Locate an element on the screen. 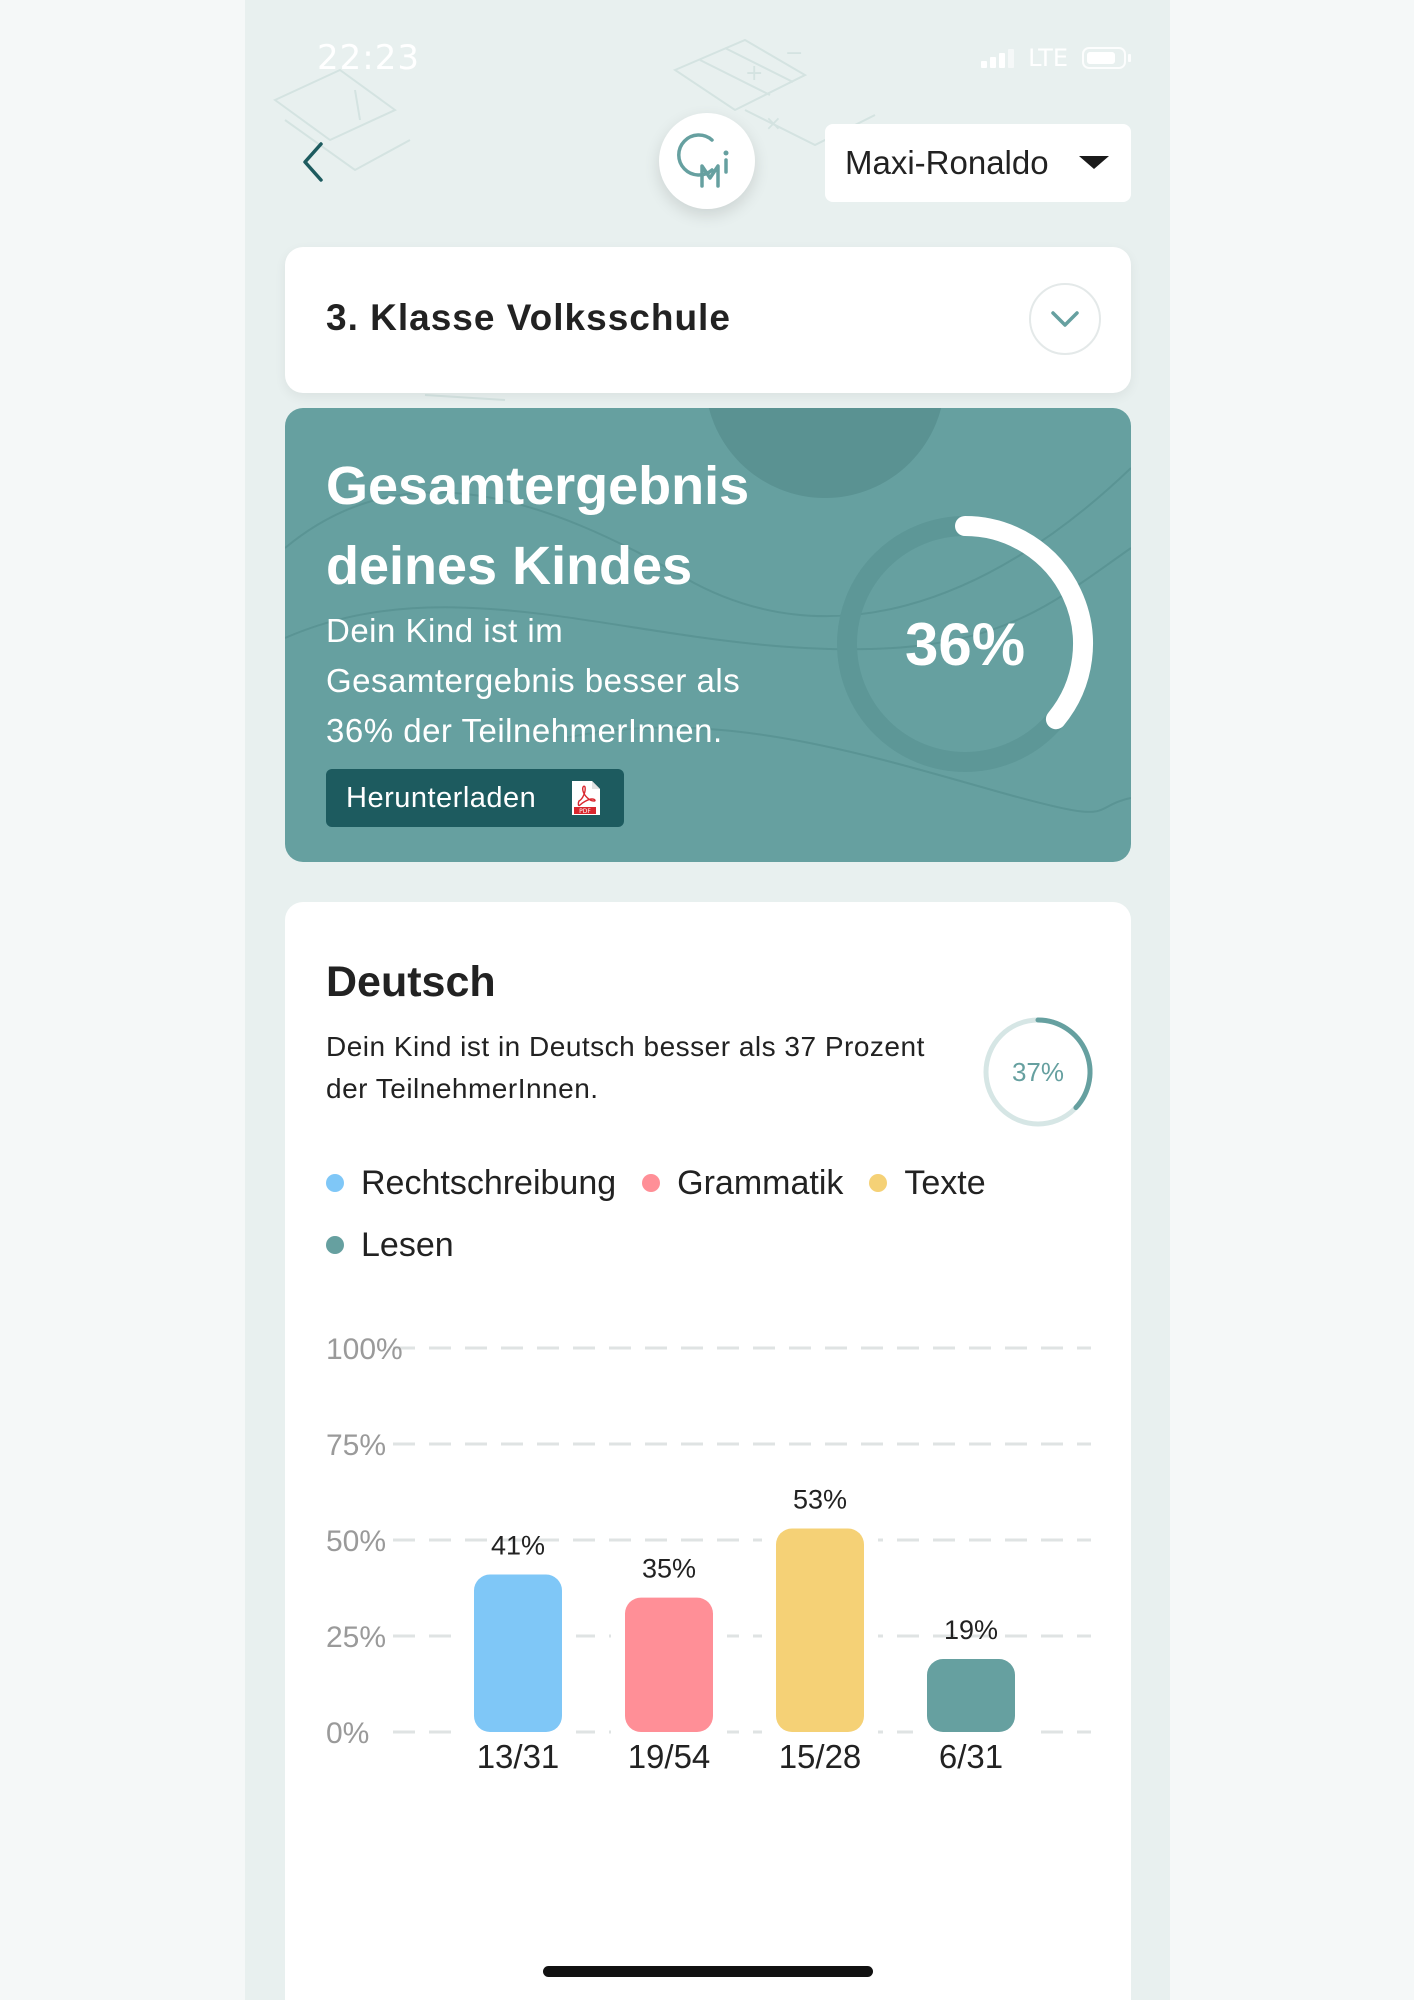 The width and height of the screenshot is (1414, 2000). bar-value-label: 41% is located at coordinates (518, 1546).